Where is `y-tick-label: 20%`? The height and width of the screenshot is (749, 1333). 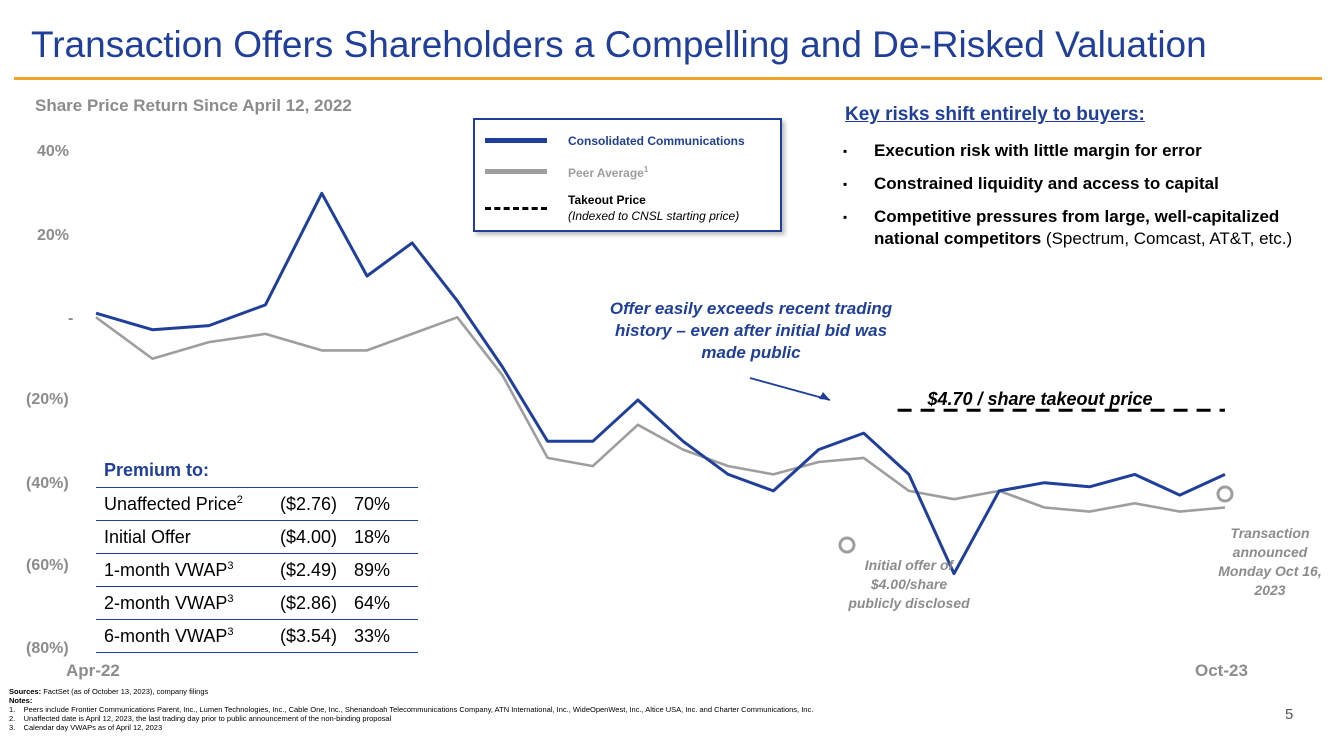
y-tick-label: 20% is located at coordinates (53, 235).